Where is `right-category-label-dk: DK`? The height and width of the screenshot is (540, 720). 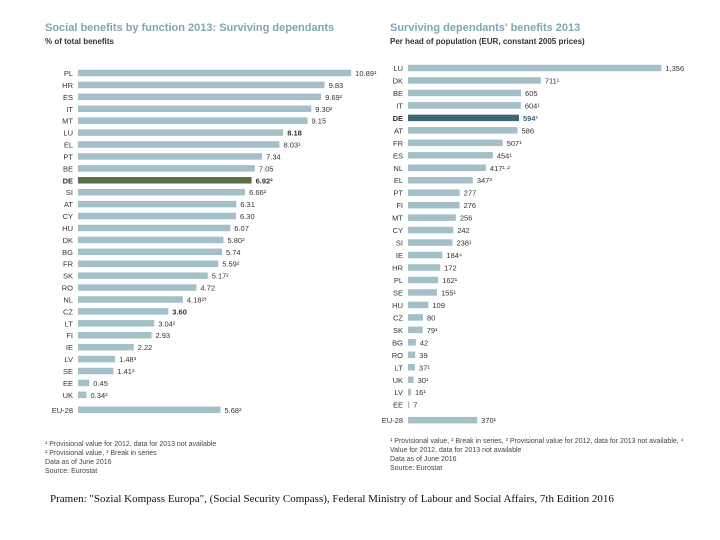
right-category-label-dk: DK is located at coordinates (398, 80).